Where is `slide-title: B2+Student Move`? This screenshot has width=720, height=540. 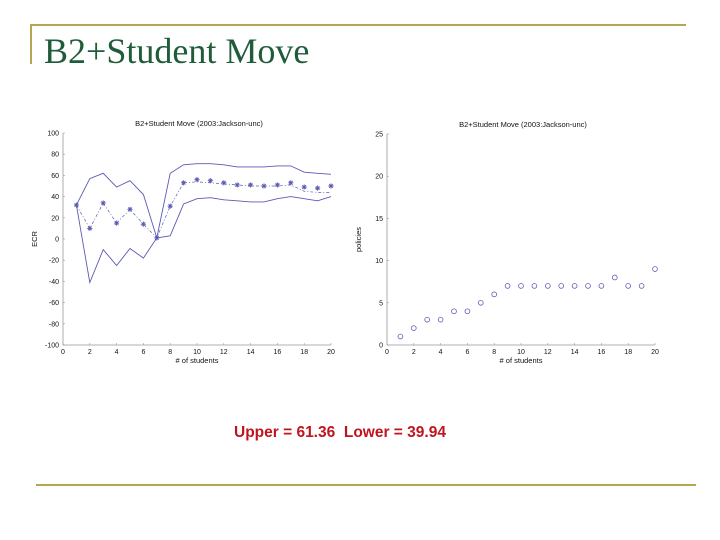 slide-title: B2+Student Move is located at coordinates (177, 51).